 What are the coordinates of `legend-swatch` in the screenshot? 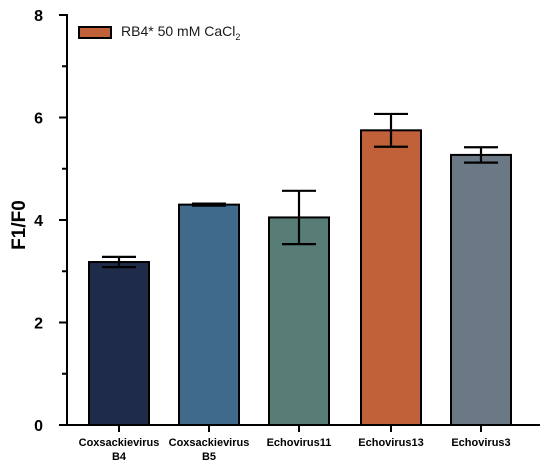 It's located at (95, 32).